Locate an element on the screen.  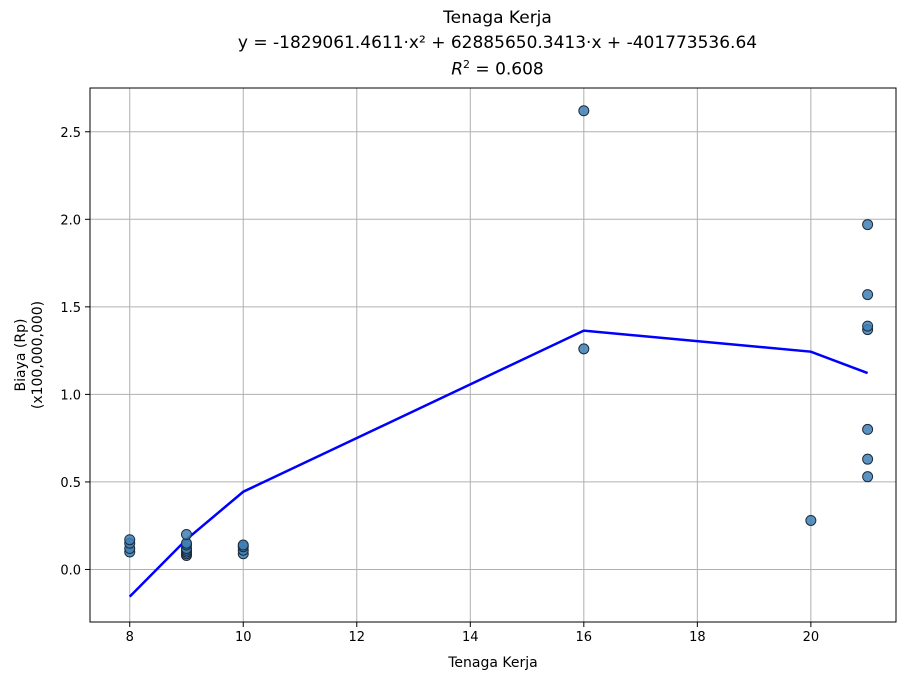
x-tick-label: 14 is located at coordinates (470, 637).